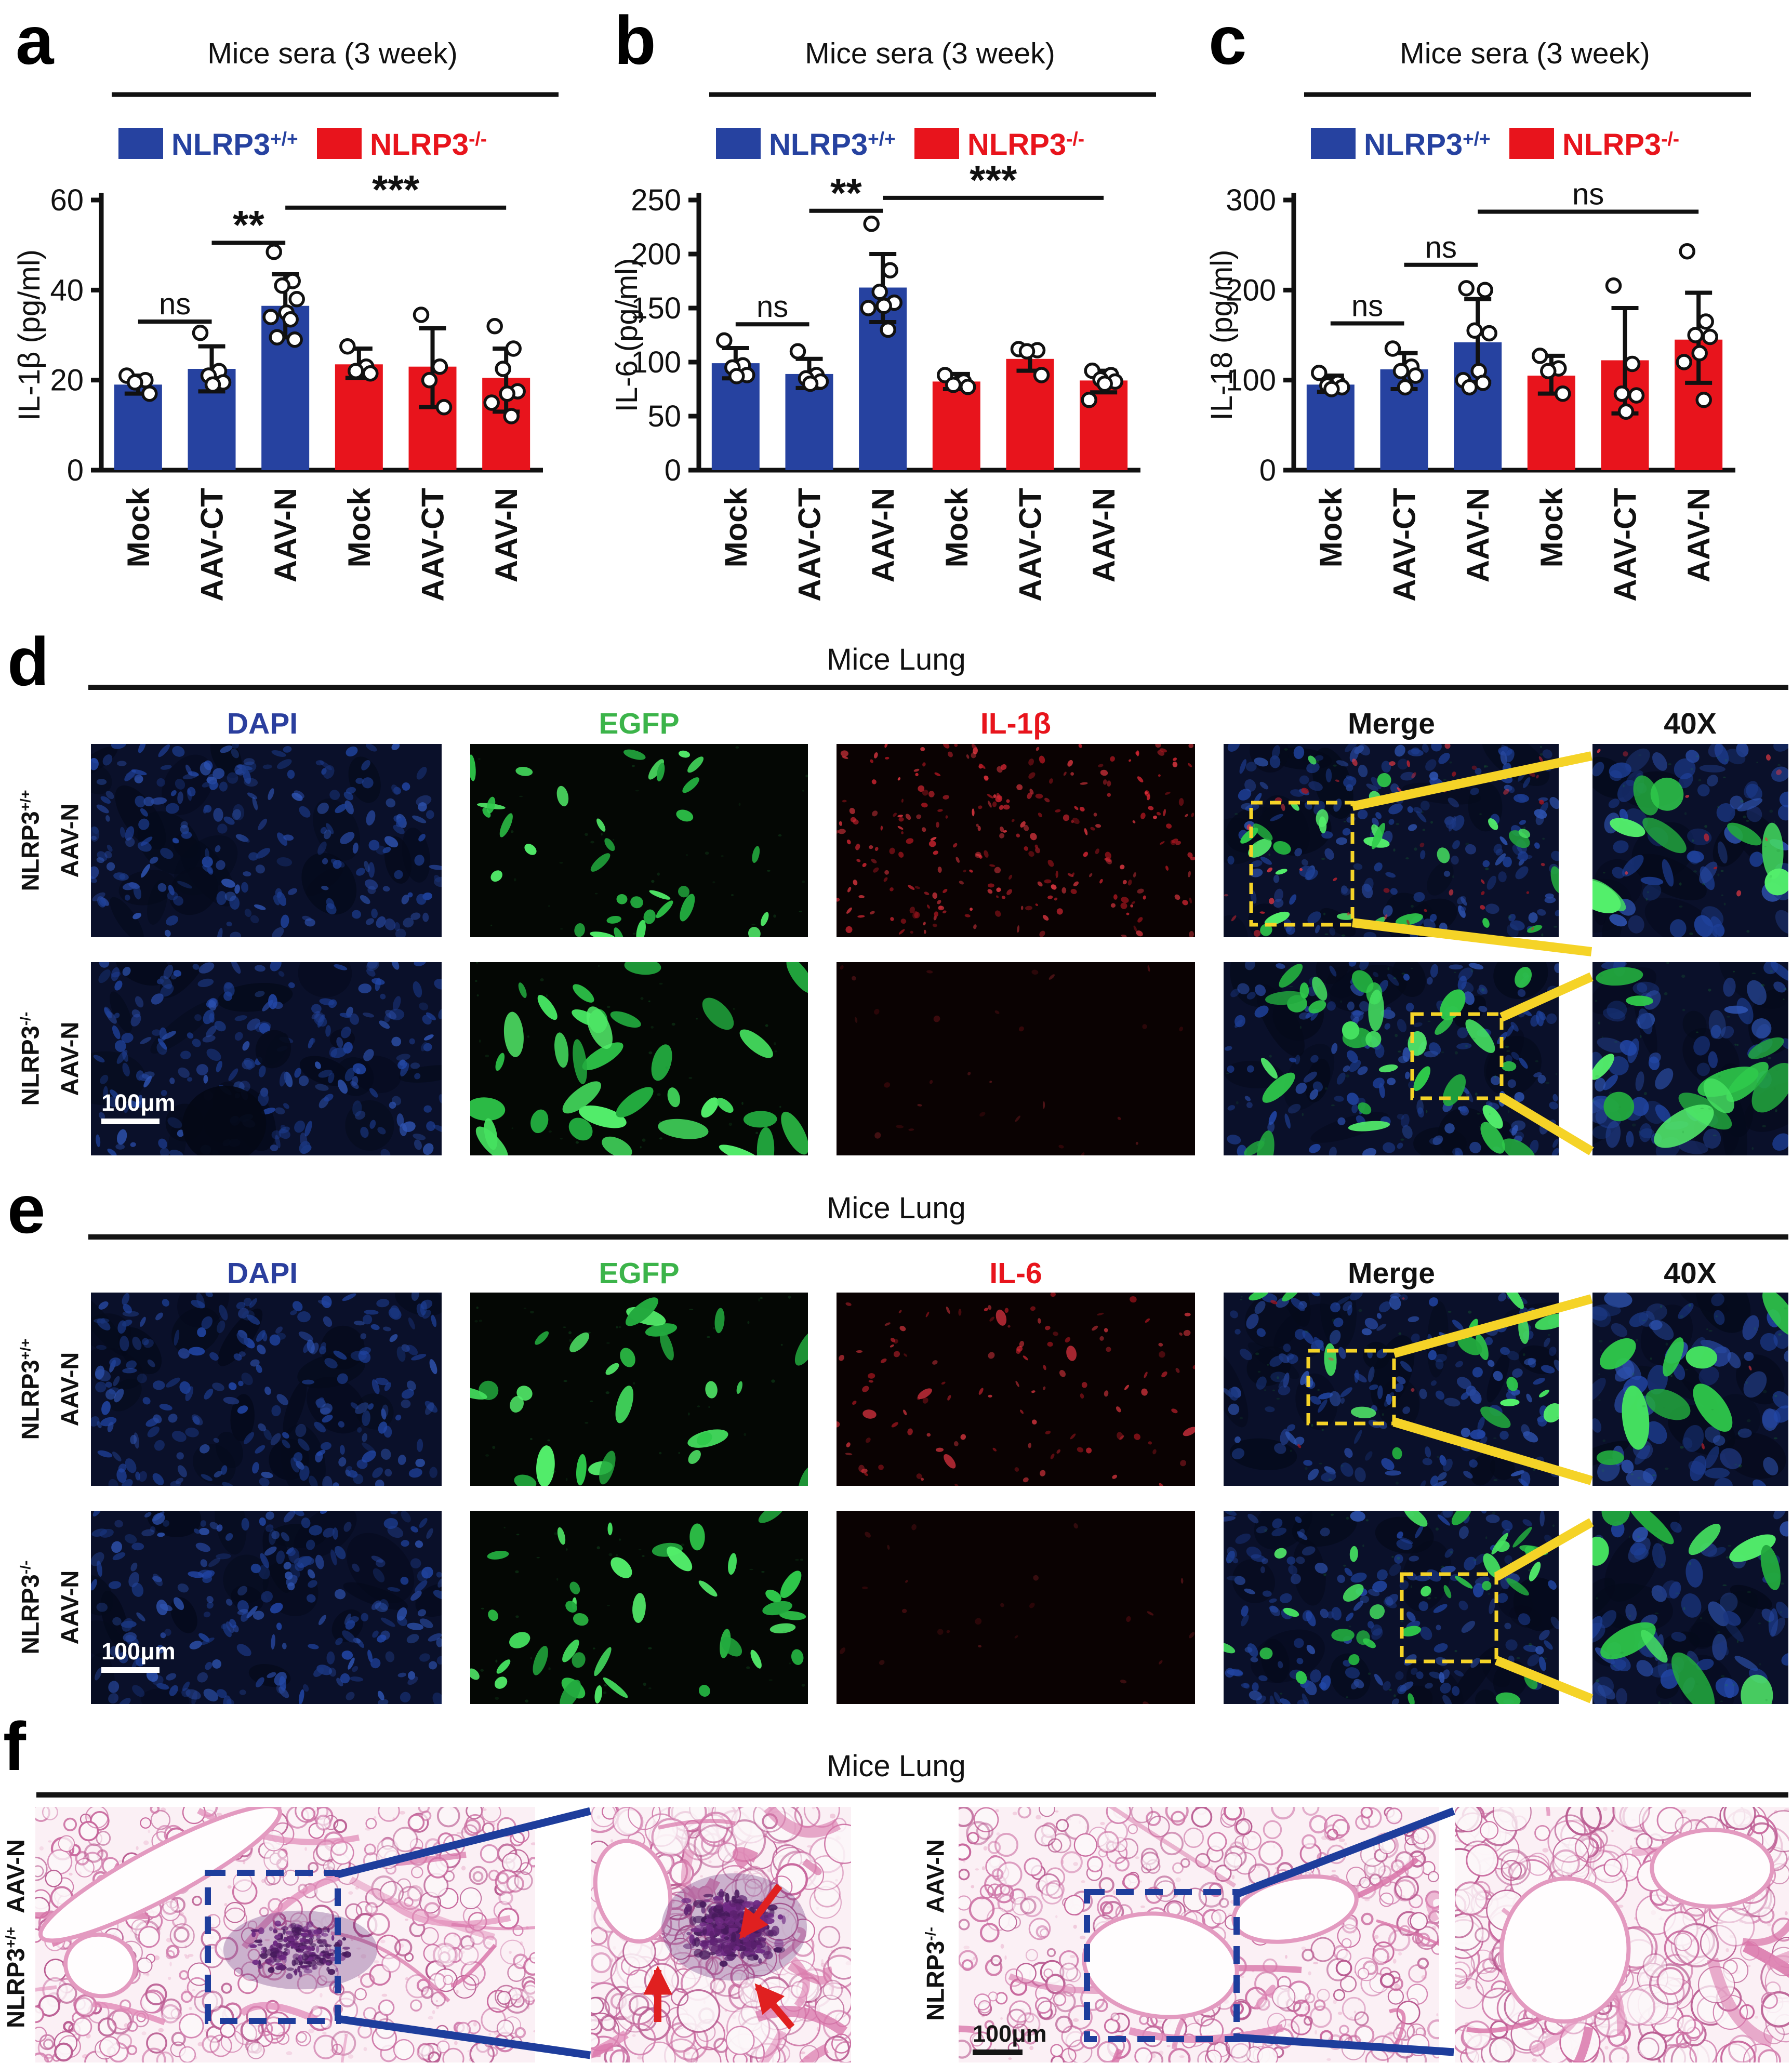 This screenshot has height=2063, width=1792. I want to click on y-tick-label: 150, so click(656, 308).